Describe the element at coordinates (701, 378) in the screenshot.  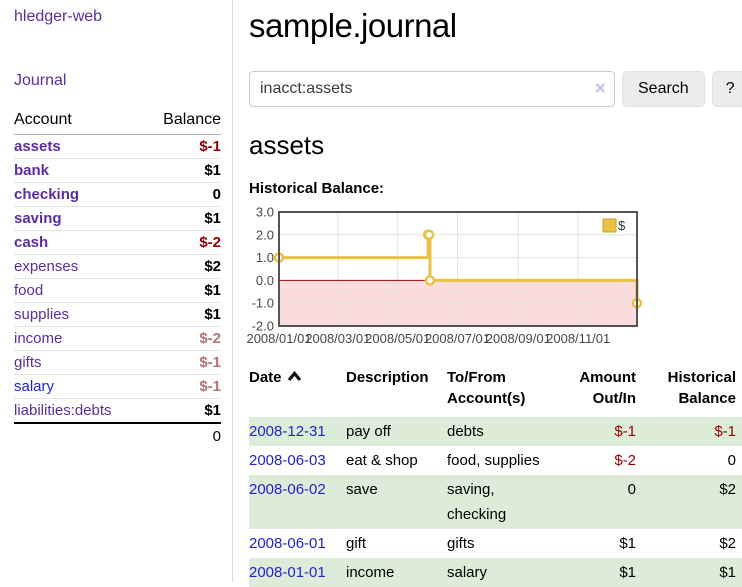
I see `header-label: Historical` at that location.